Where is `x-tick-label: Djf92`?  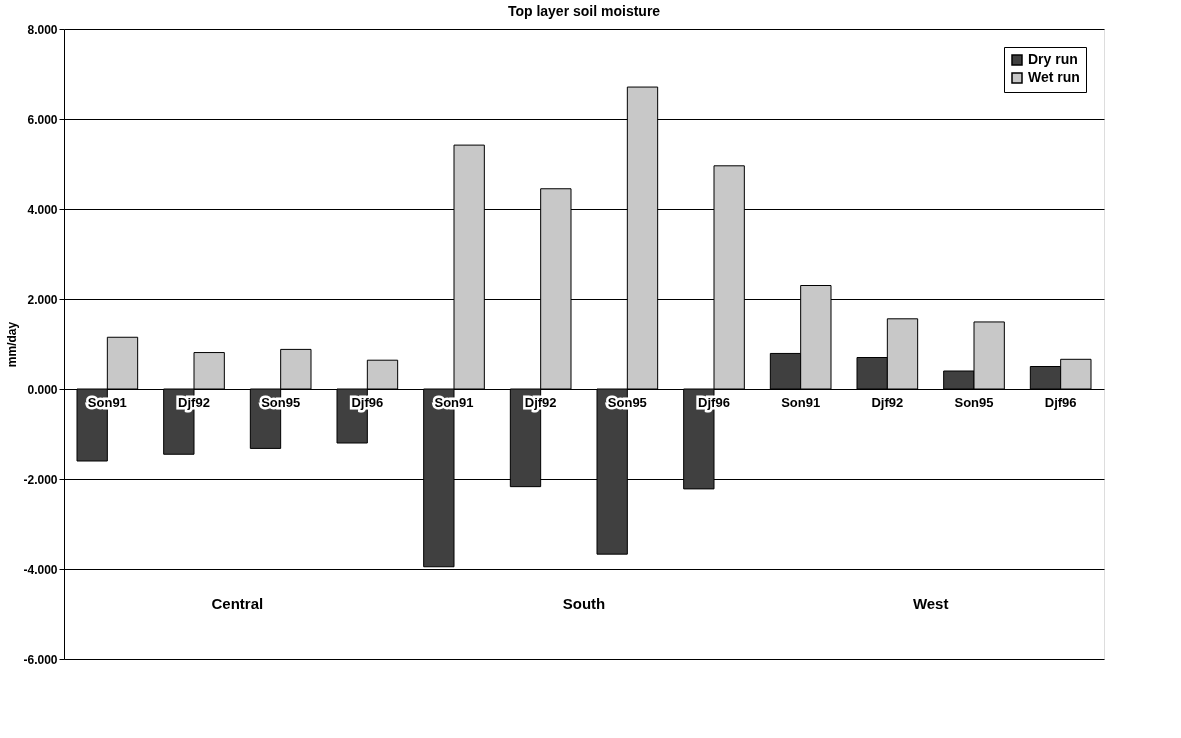
x-tick-label: Djf92 is located at coordinates (887, 402).